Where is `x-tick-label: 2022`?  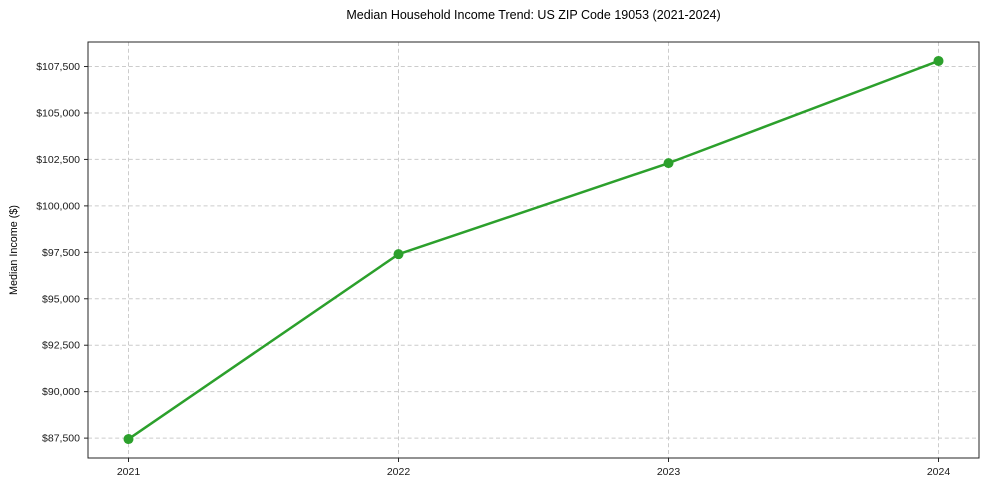 x-tick-label: 2022 is located at coordinates (399, 472).